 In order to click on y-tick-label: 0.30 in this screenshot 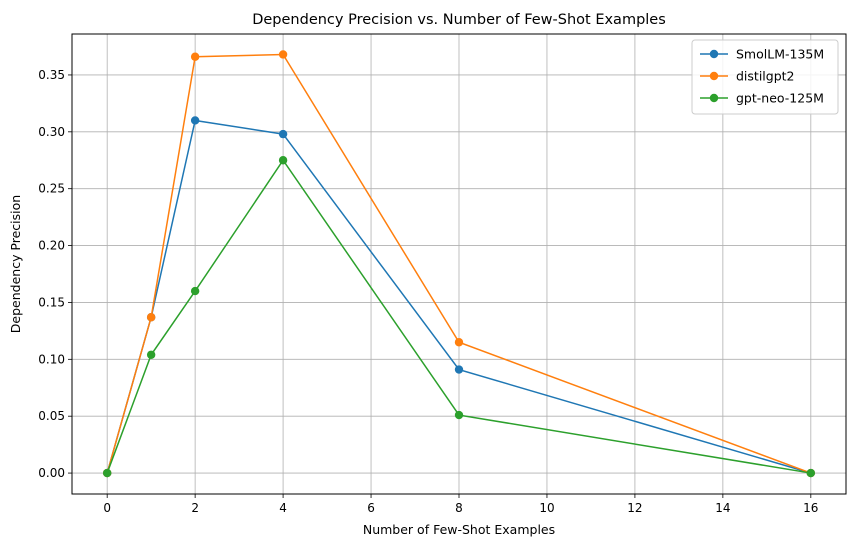, I will do `click(51, 132)`.